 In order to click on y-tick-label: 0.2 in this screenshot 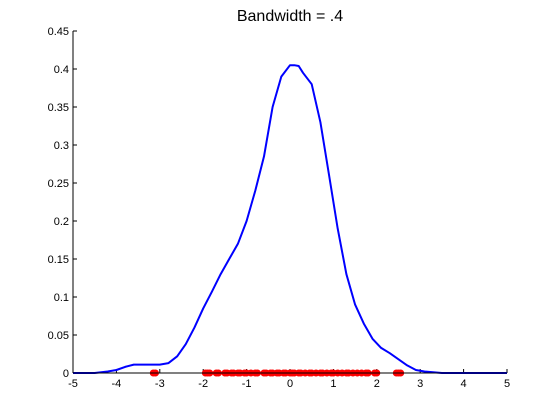, I will do `click(61, 222)`.